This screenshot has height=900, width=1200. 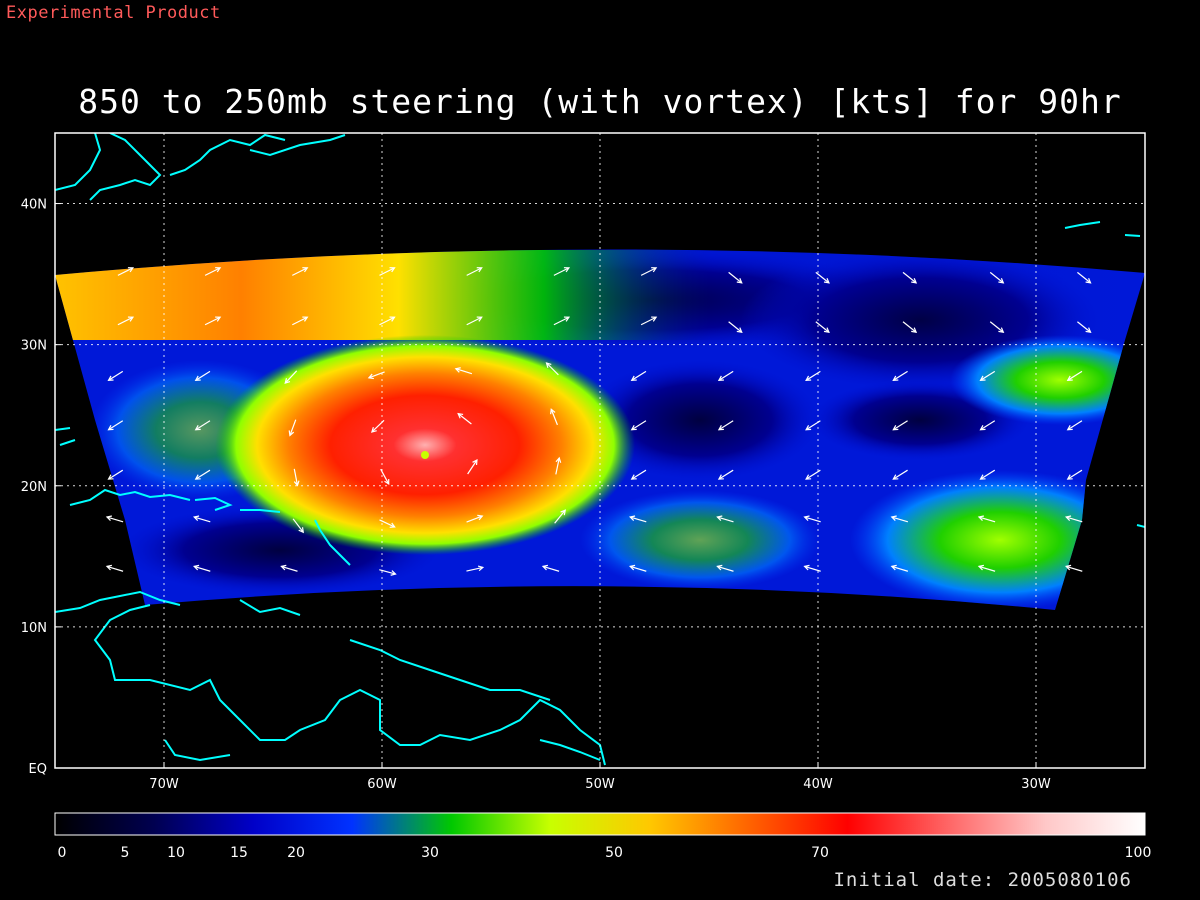 What do you see at coordinates (239, 853) in the screenshot?
I see `colorbar-tick-label: 15` at bounding box center [239, 853].